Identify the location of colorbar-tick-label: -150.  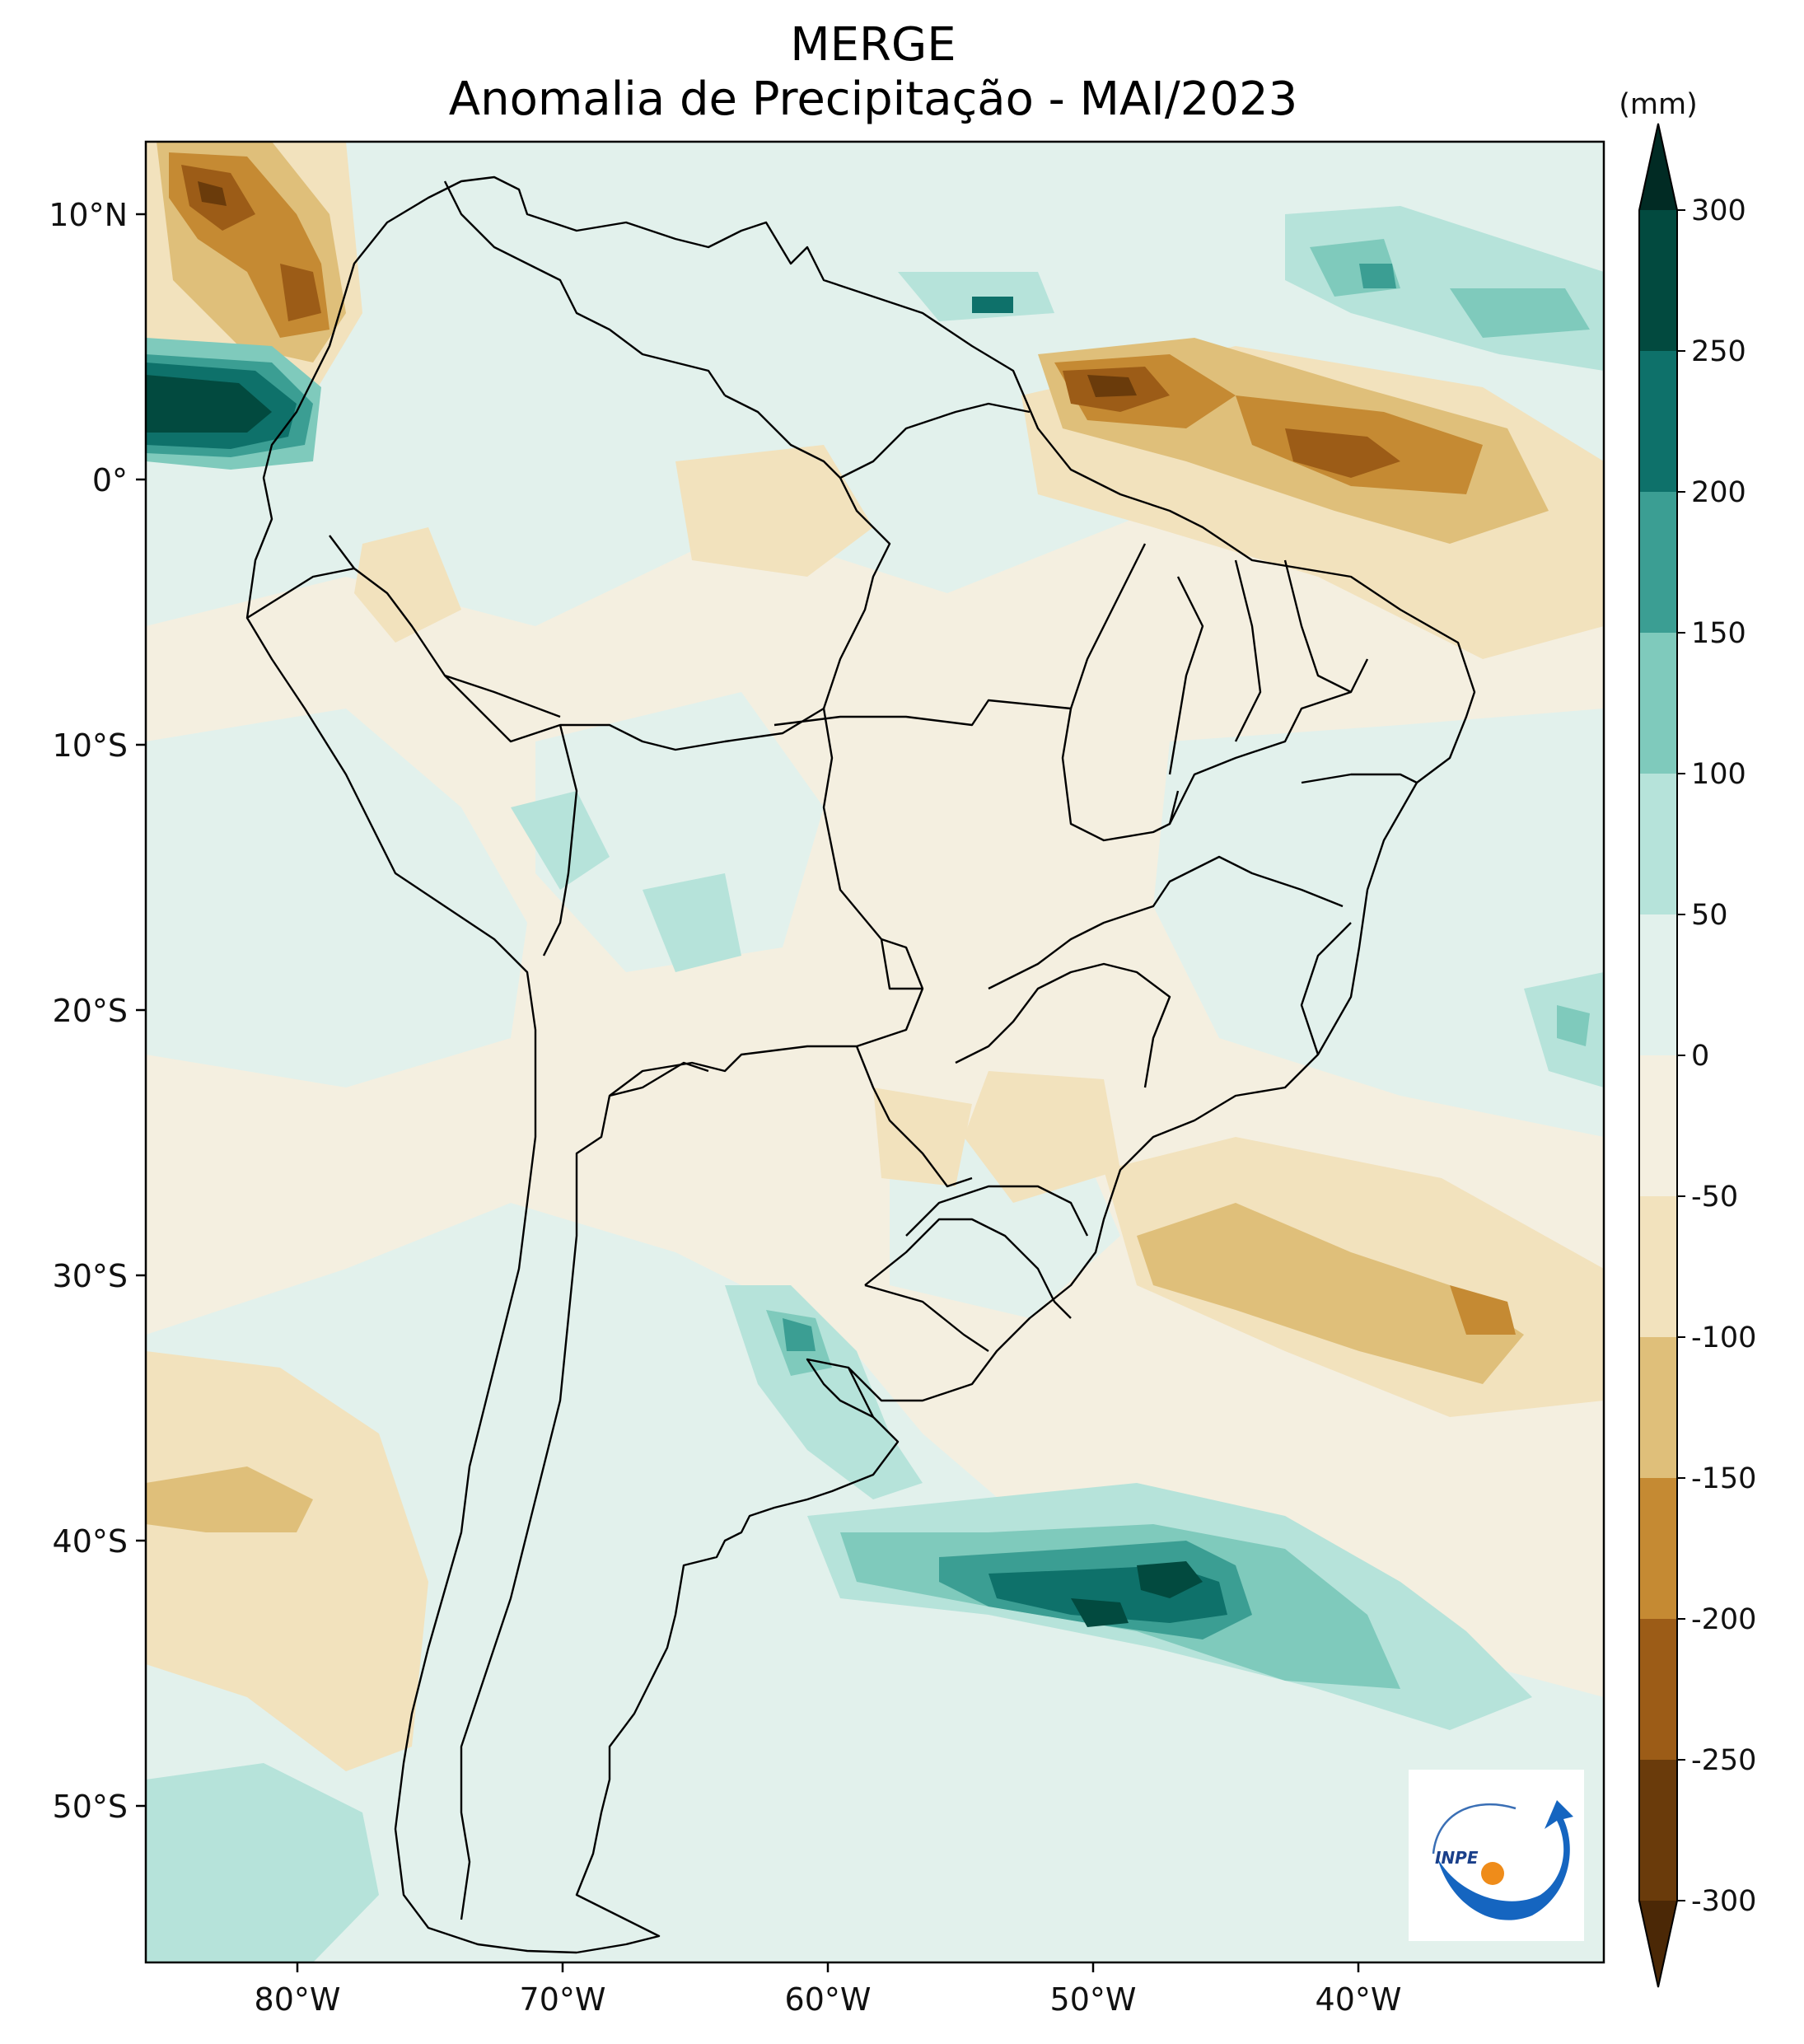
(1723, 1478).